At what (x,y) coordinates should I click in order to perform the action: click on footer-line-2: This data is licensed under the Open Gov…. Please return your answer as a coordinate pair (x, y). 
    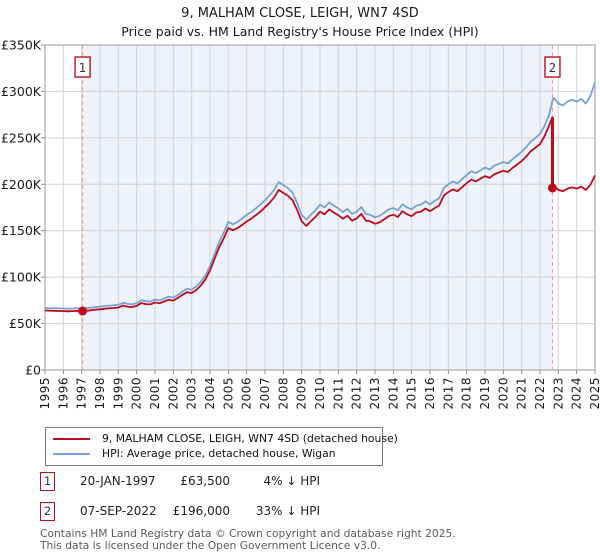
    Looking at the image, I should click on (210, 545).